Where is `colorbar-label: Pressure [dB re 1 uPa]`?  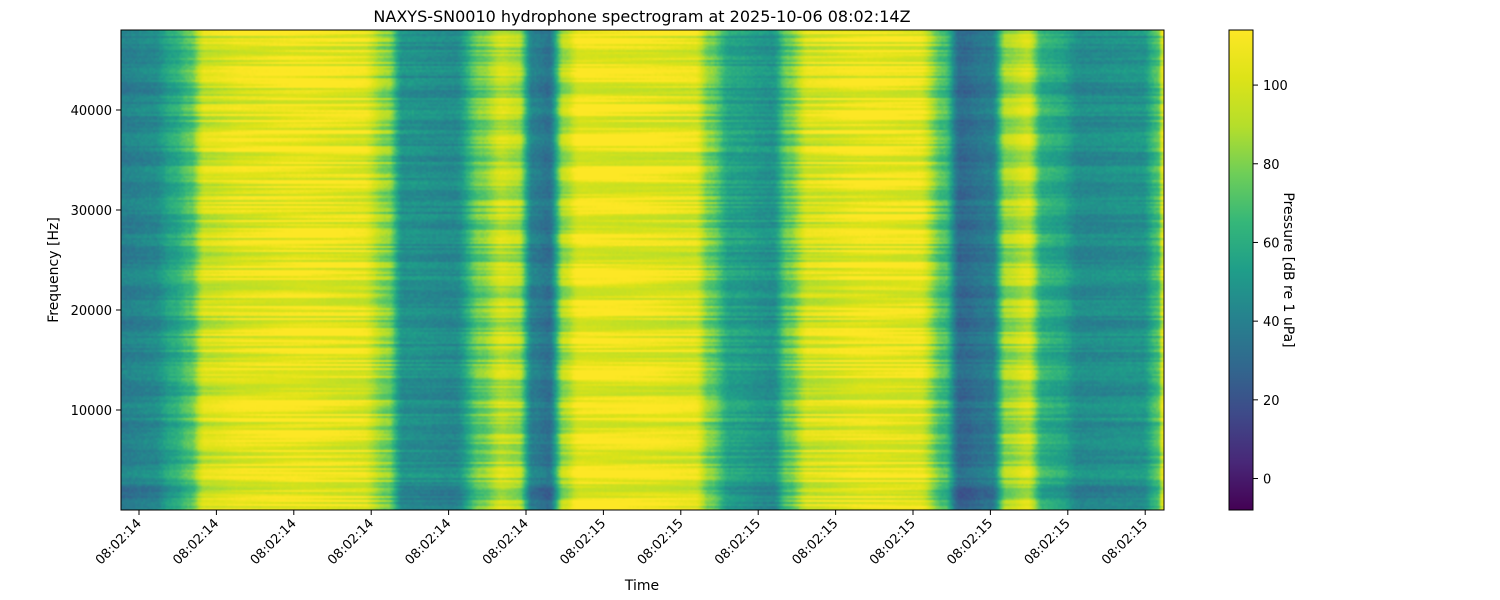
colorbar-label: Pressure [dB re 1 uPa] is located at coordinates (1288, 269).